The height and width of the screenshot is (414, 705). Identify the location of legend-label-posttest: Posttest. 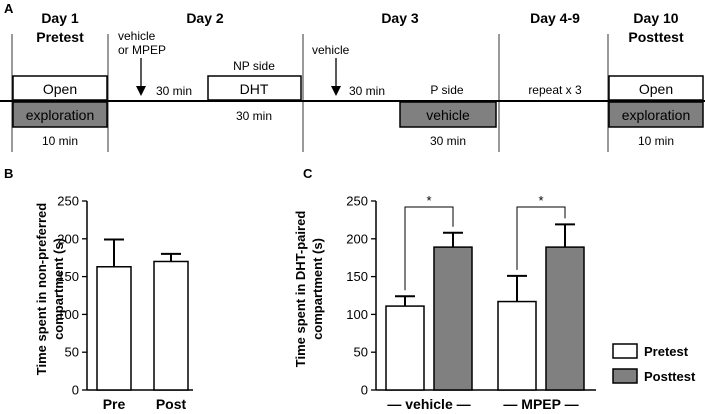
(670, 376).